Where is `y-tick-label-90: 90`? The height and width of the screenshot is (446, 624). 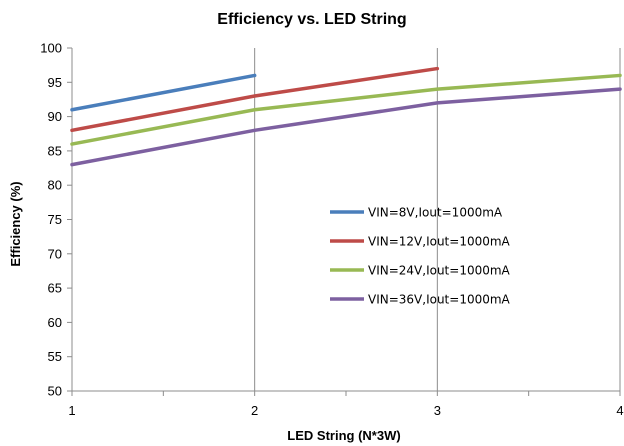 y-tick-label-90: 90 is located at coordinates (55, 116).